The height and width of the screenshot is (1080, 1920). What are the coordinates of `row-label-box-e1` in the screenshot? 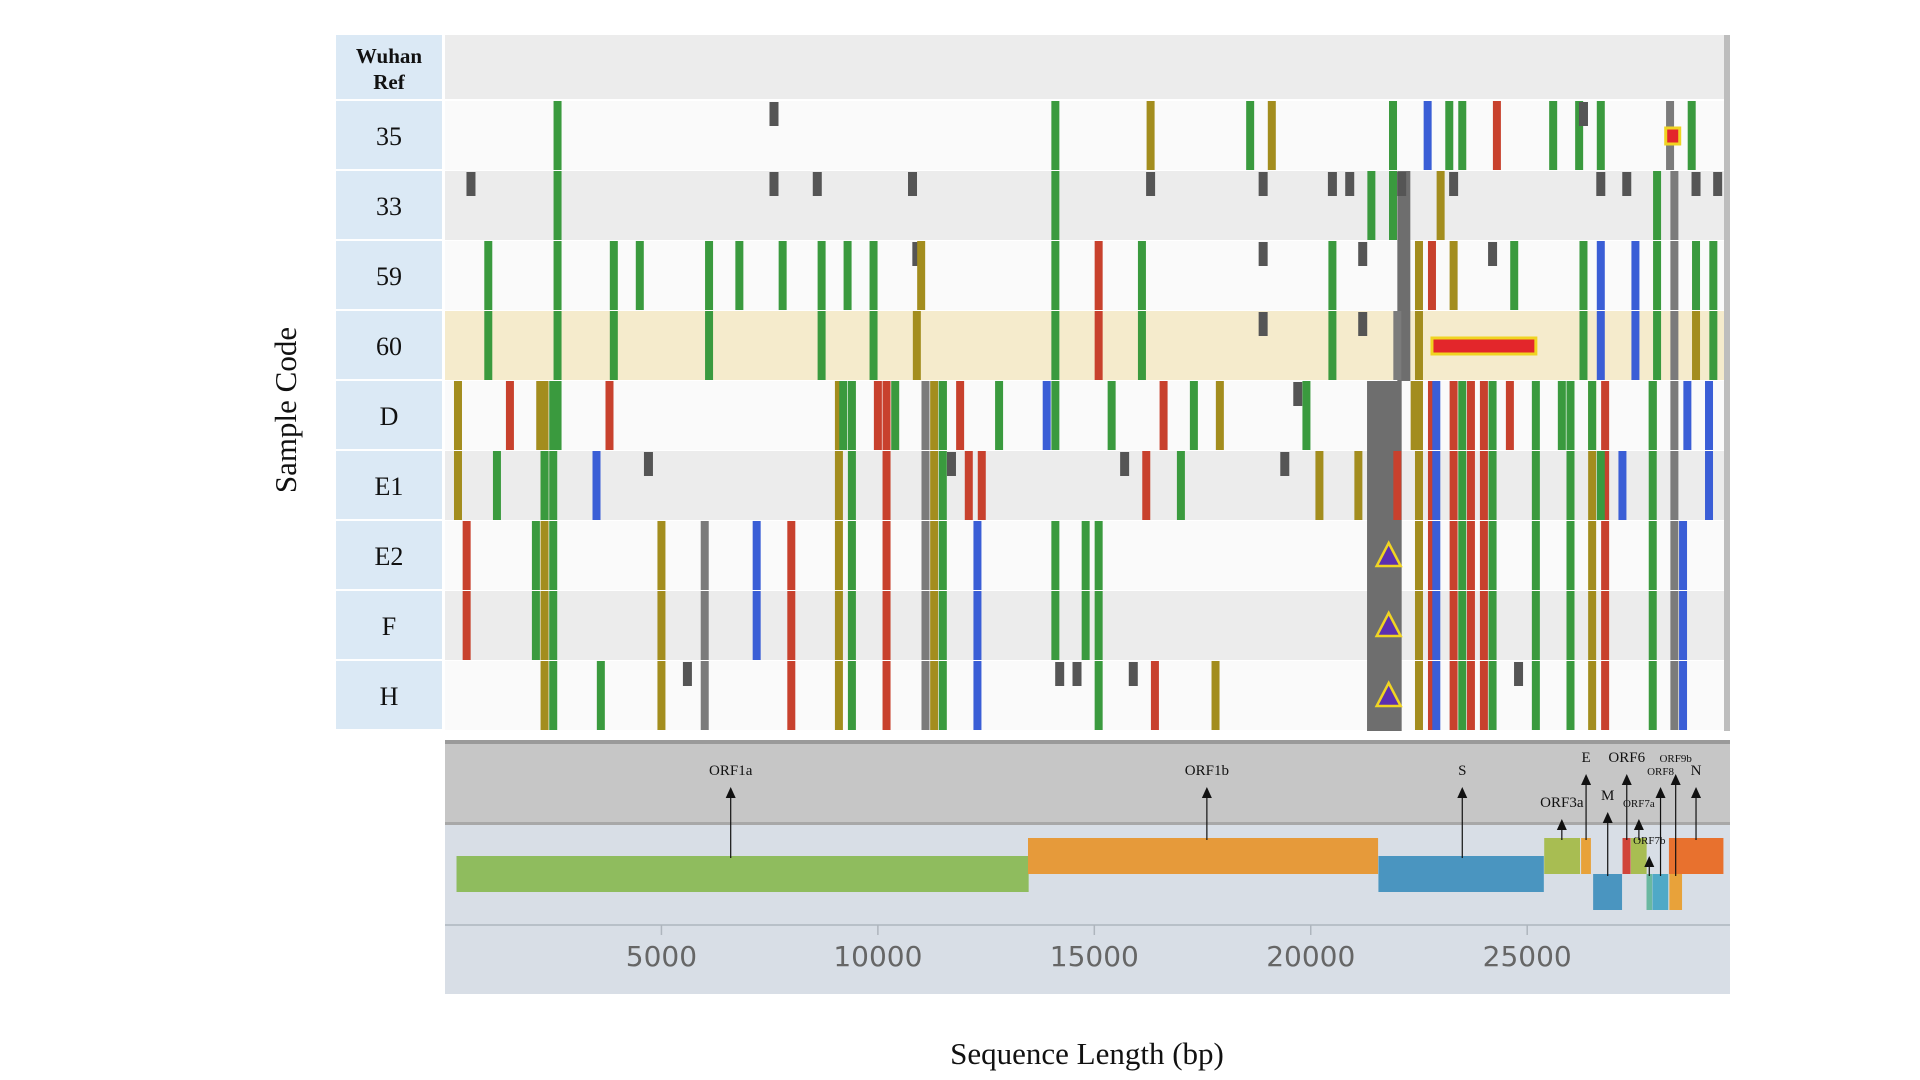 It's located at (389, 485).